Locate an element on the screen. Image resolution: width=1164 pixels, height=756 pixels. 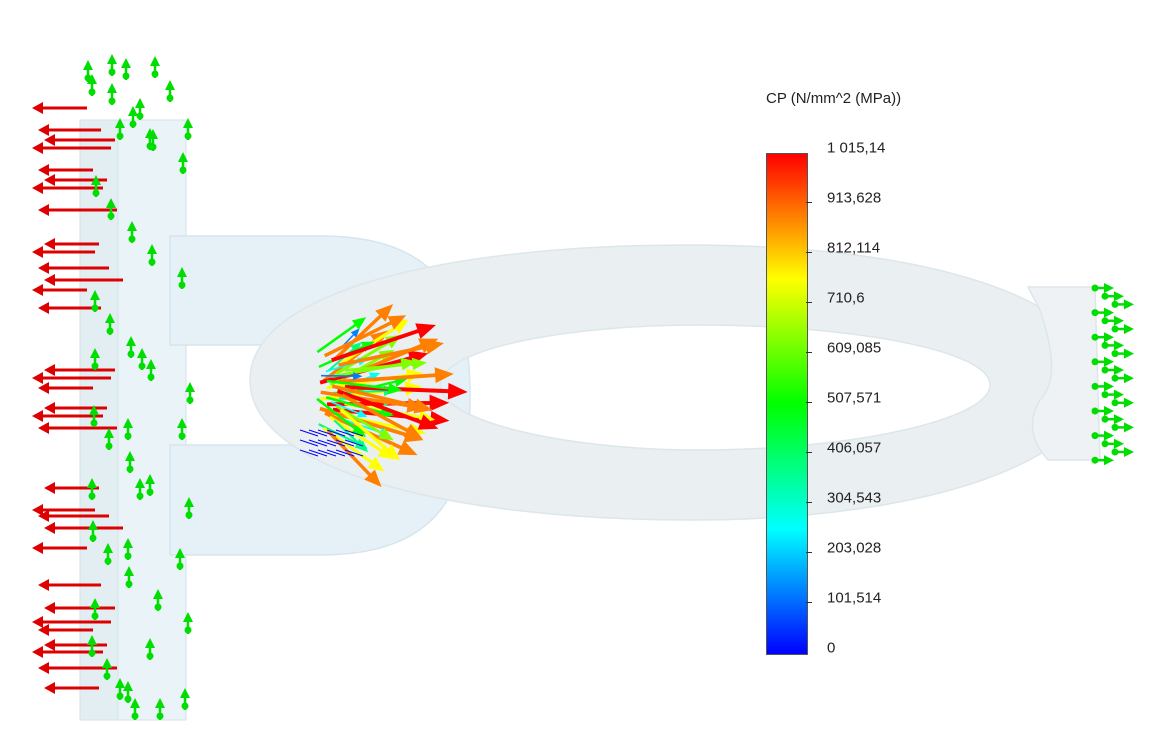
colorbar-tick-label: 406,057 is located at coordinates (854, 448).